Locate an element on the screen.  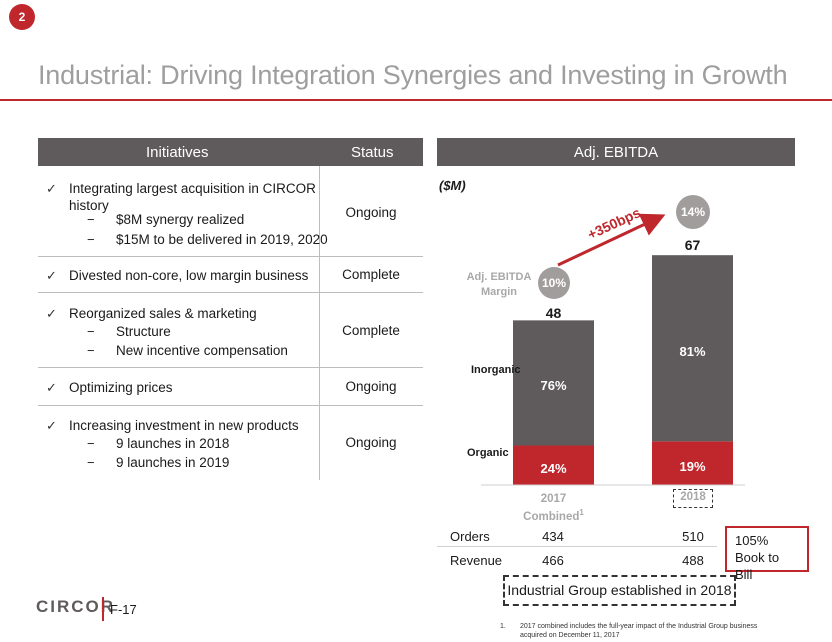
page-id: F-17 is located at coordinates (123, 609).